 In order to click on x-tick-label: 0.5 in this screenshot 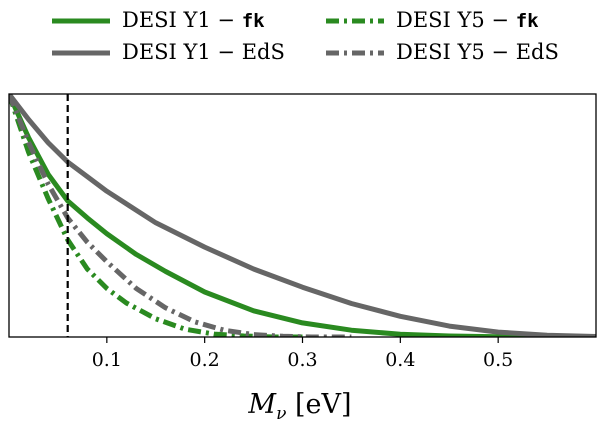, I will do `click(498, 360)`.